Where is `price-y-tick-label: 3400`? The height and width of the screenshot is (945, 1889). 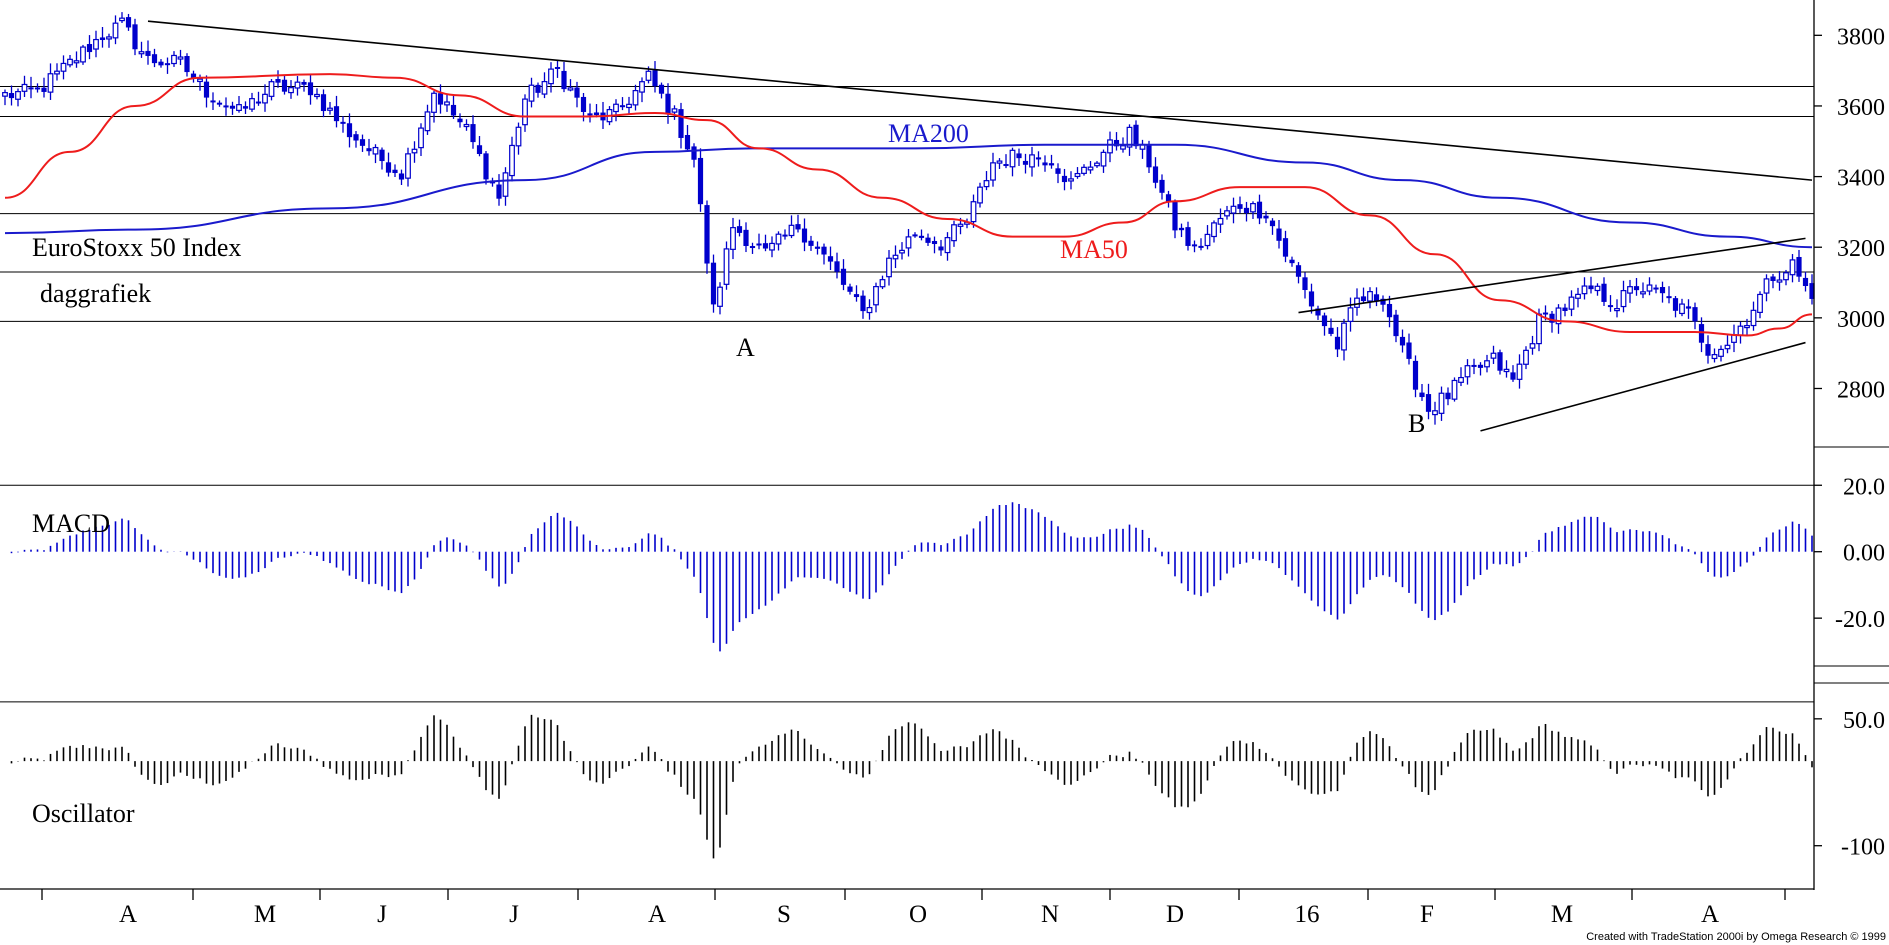 price-y-tick-label: 3400 is located at coordinates (1861, 179).